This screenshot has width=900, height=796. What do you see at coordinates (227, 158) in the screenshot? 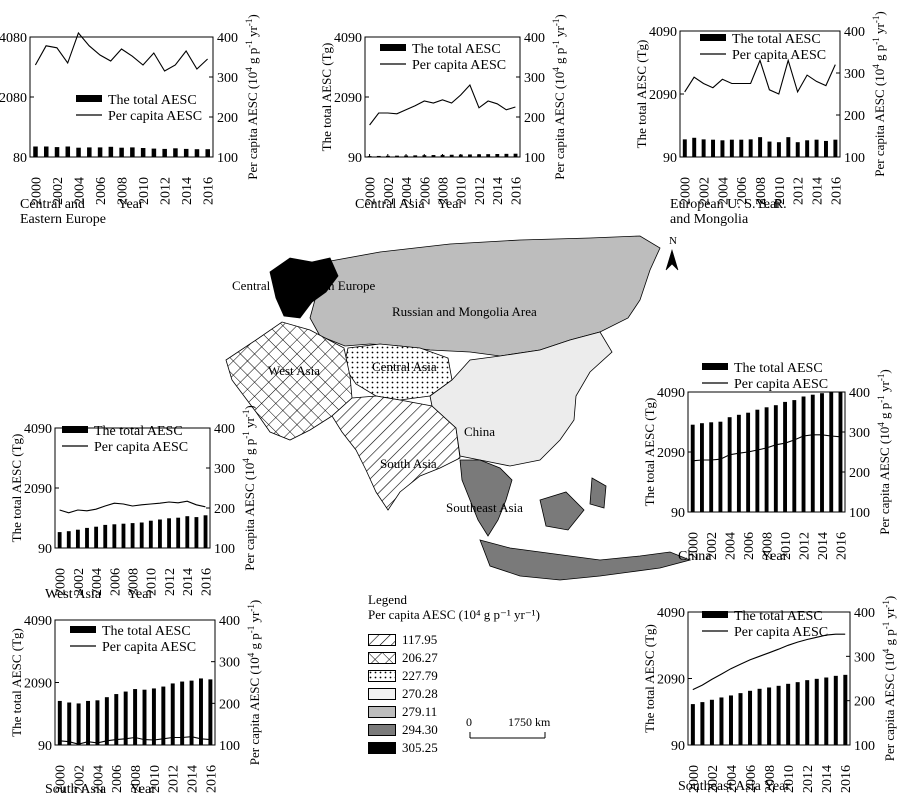
I see `ytick-right-label: 100` at bounding box center [227, 158].